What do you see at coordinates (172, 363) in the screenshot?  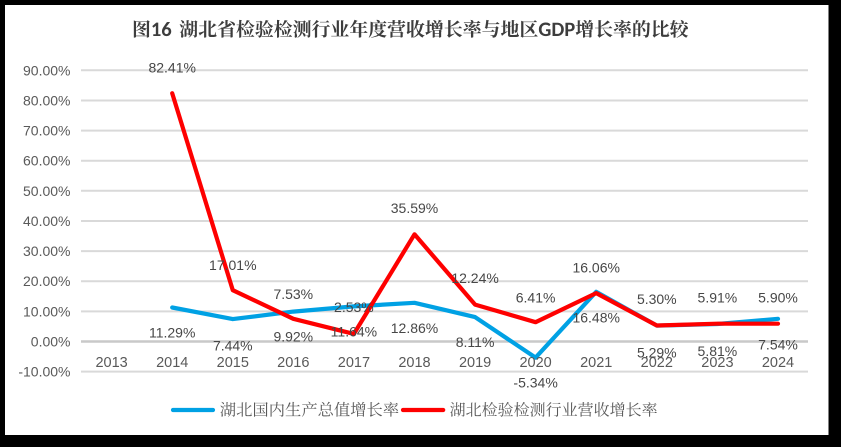 I see `svg-text: 2014` at bounding box center [172, 363].